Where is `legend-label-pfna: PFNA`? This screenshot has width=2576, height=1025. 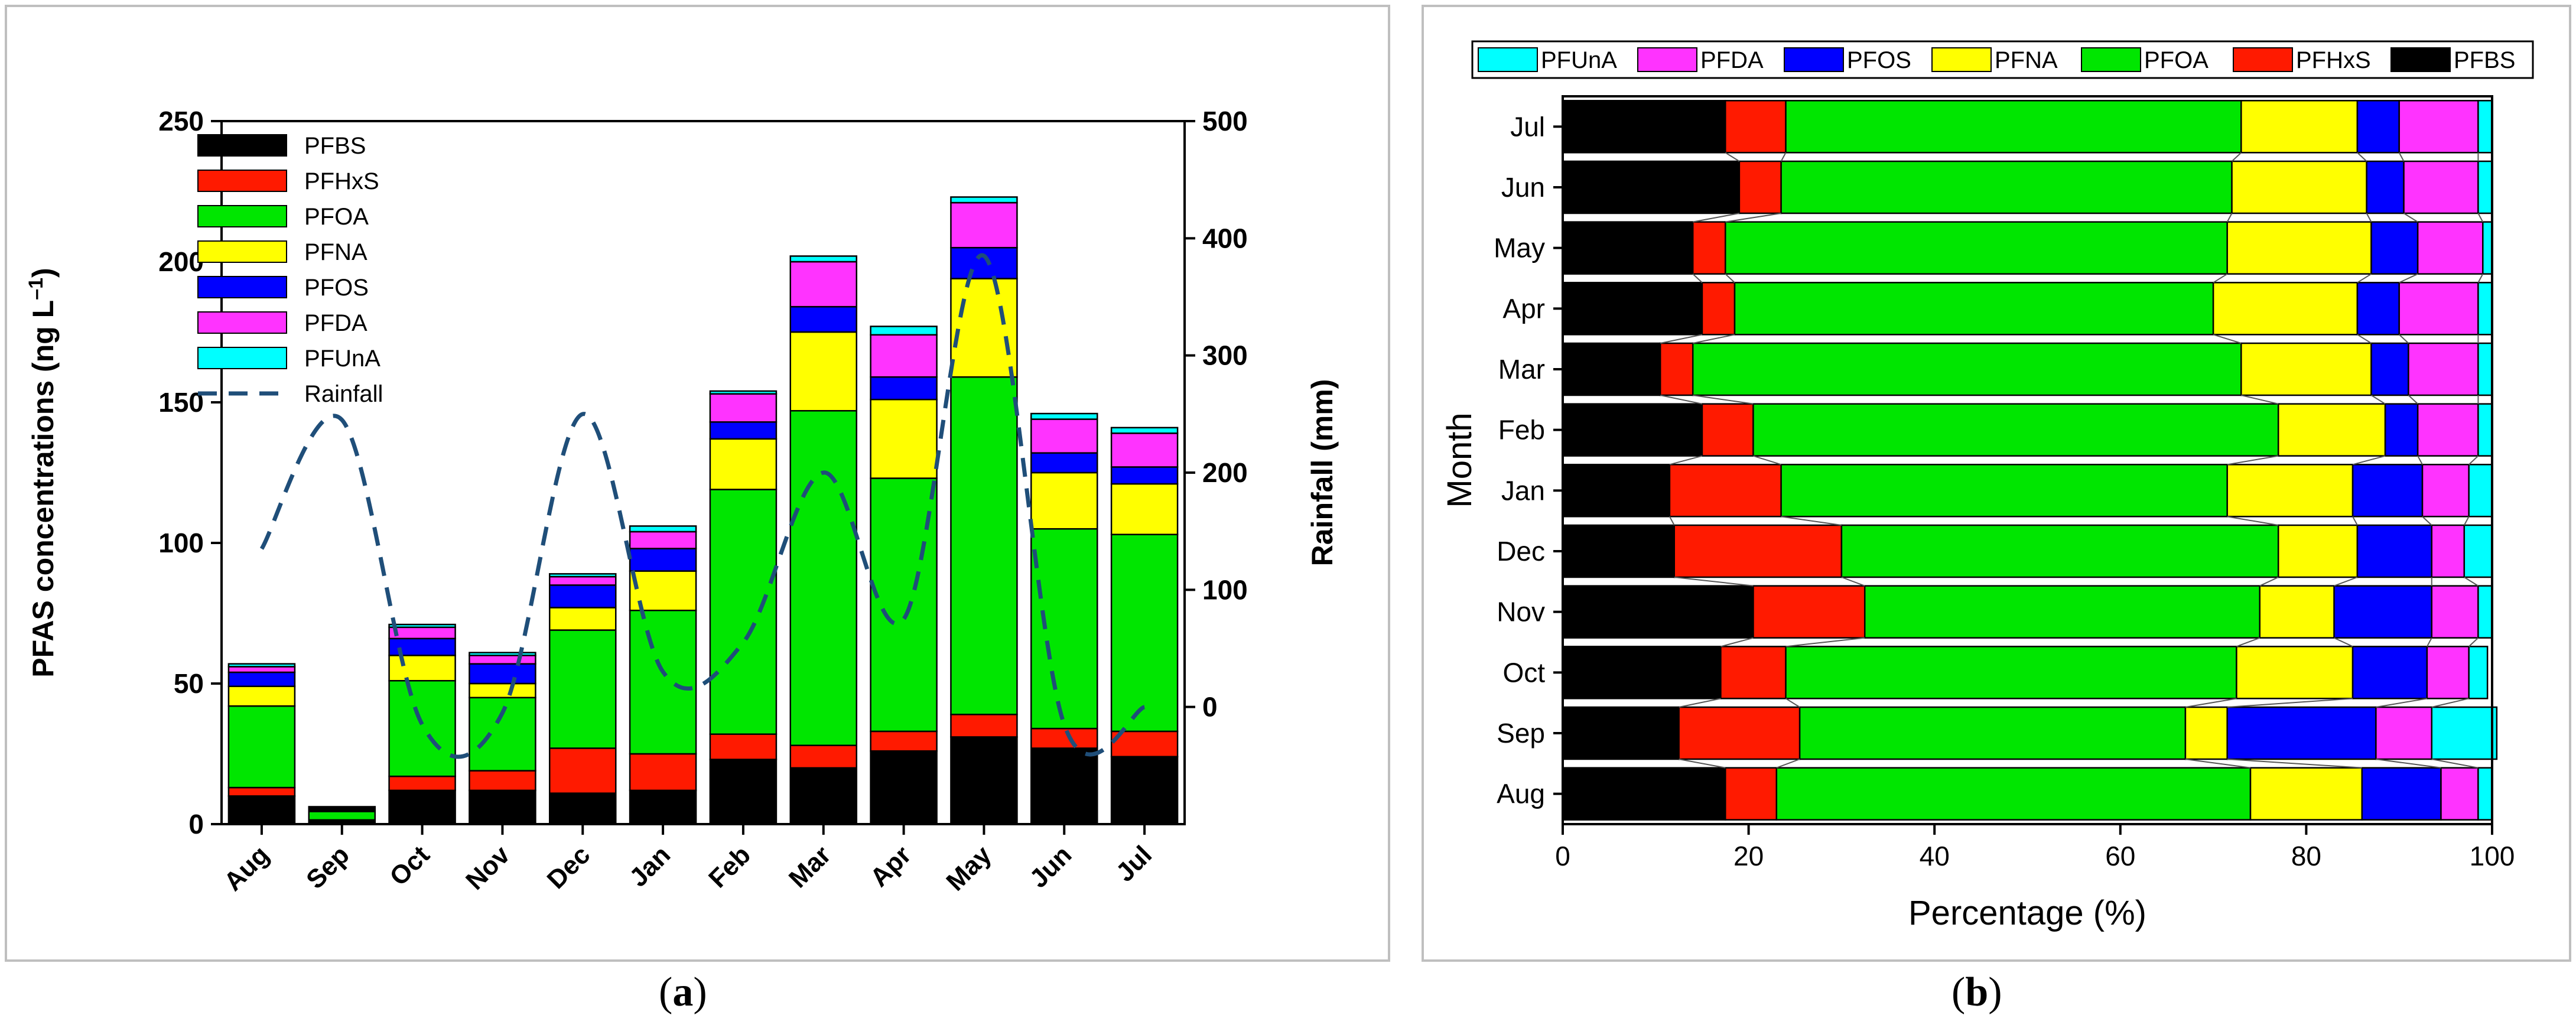 legend-label-pfna: PFNA is located at coordinates (336, 252).